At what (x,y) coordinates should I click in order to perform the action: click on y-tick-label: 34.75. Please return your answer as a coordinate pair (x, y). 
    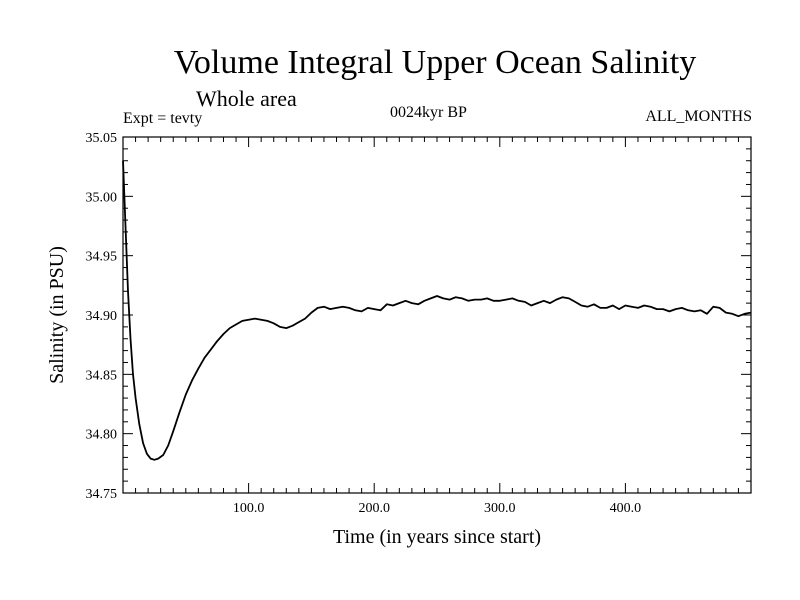
    Looking at the image, I should click on (102, 494).